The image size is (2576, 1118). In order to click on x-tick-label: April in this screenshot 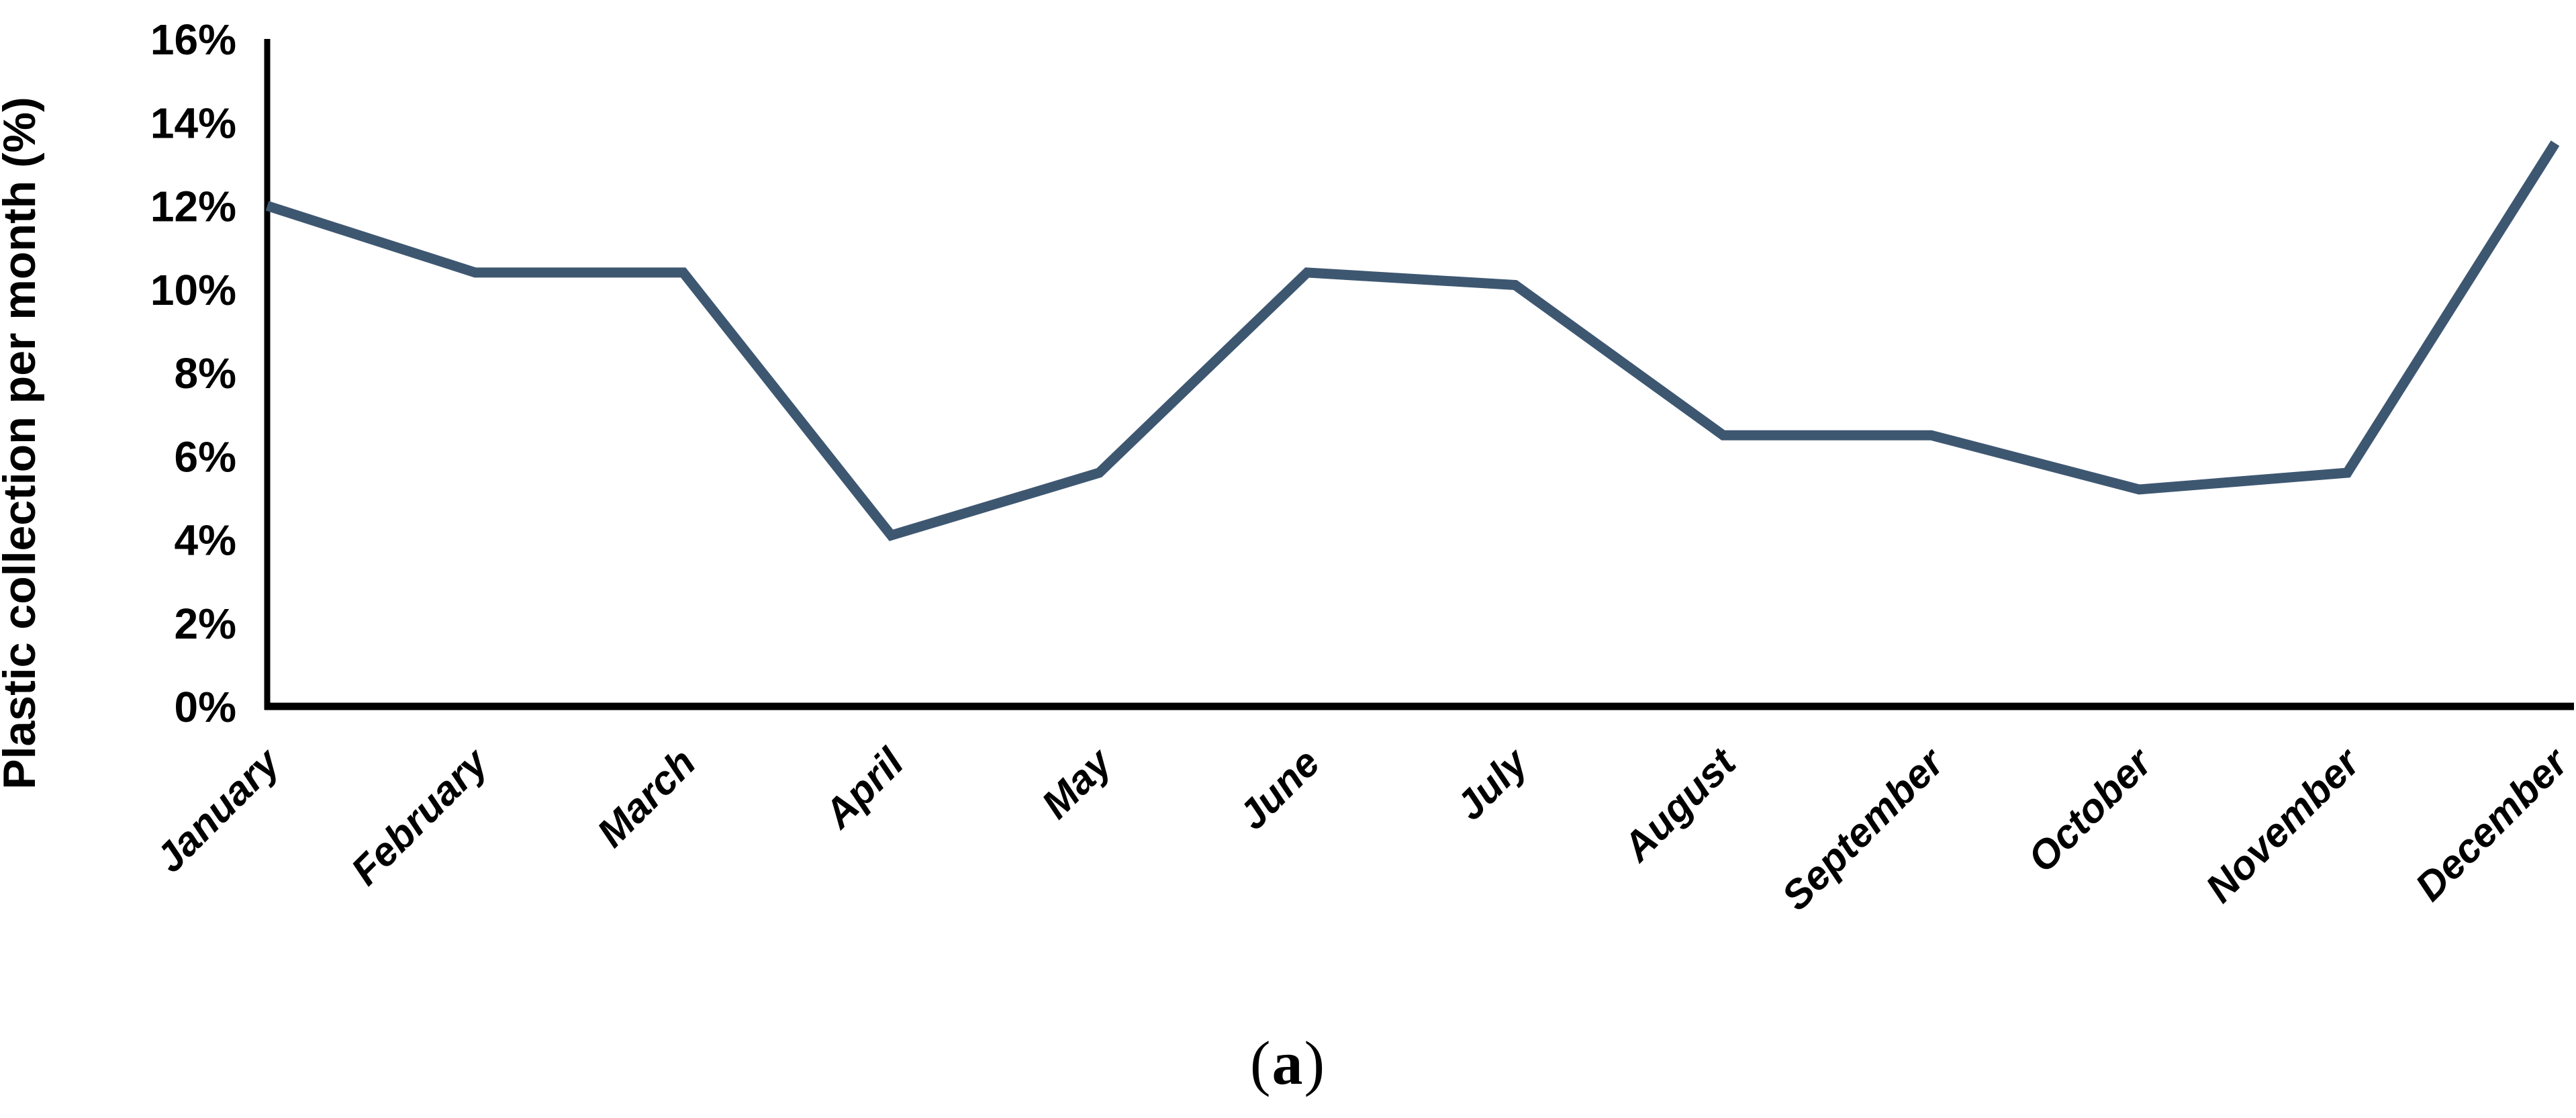, I will do `click(863, 788)`.